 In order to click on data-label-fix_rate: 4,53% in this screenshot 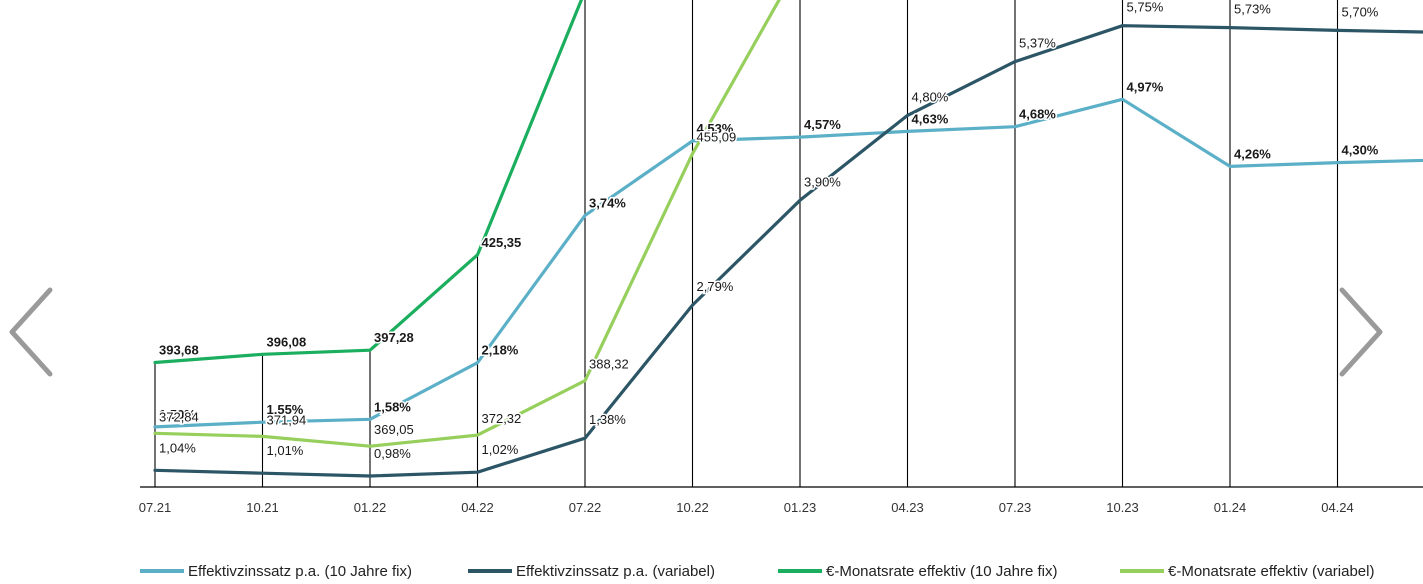, I will do `click(715, 128)`.